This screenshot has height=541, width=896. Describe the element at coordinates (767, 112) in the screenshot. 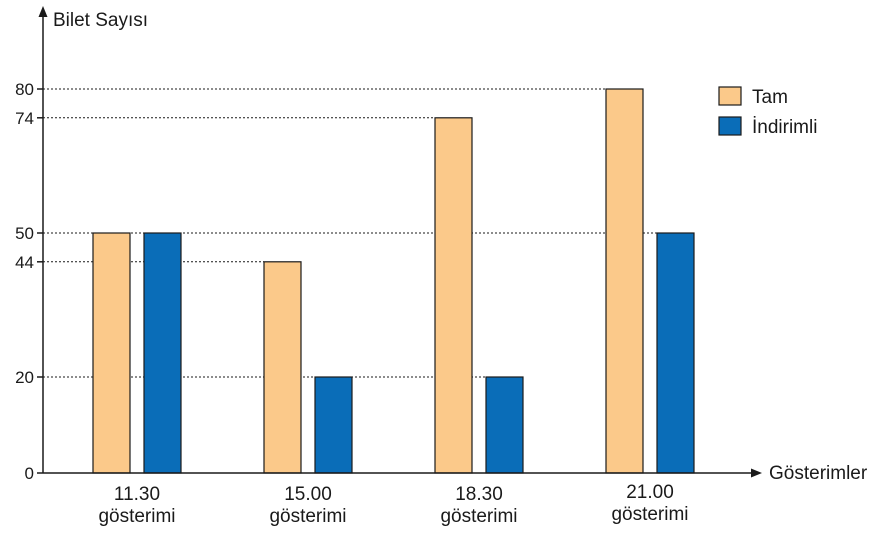

I see `legend: Tam İndirimli` at that location.